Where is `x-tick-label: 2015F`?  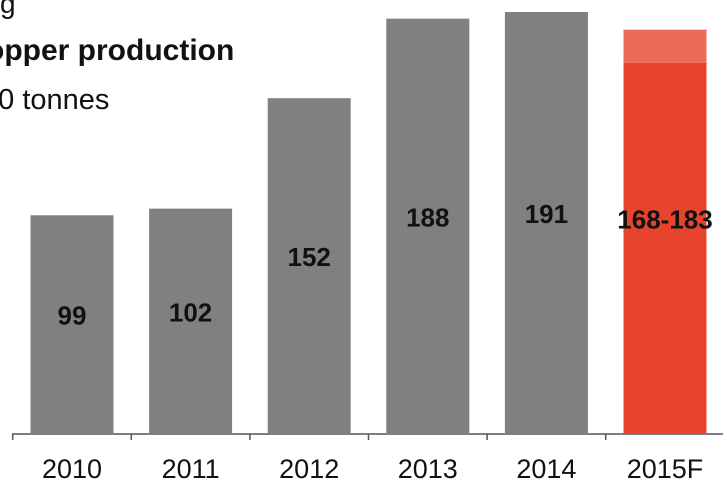 x-tick-label: 2015F is located at coordinates (665, 468).